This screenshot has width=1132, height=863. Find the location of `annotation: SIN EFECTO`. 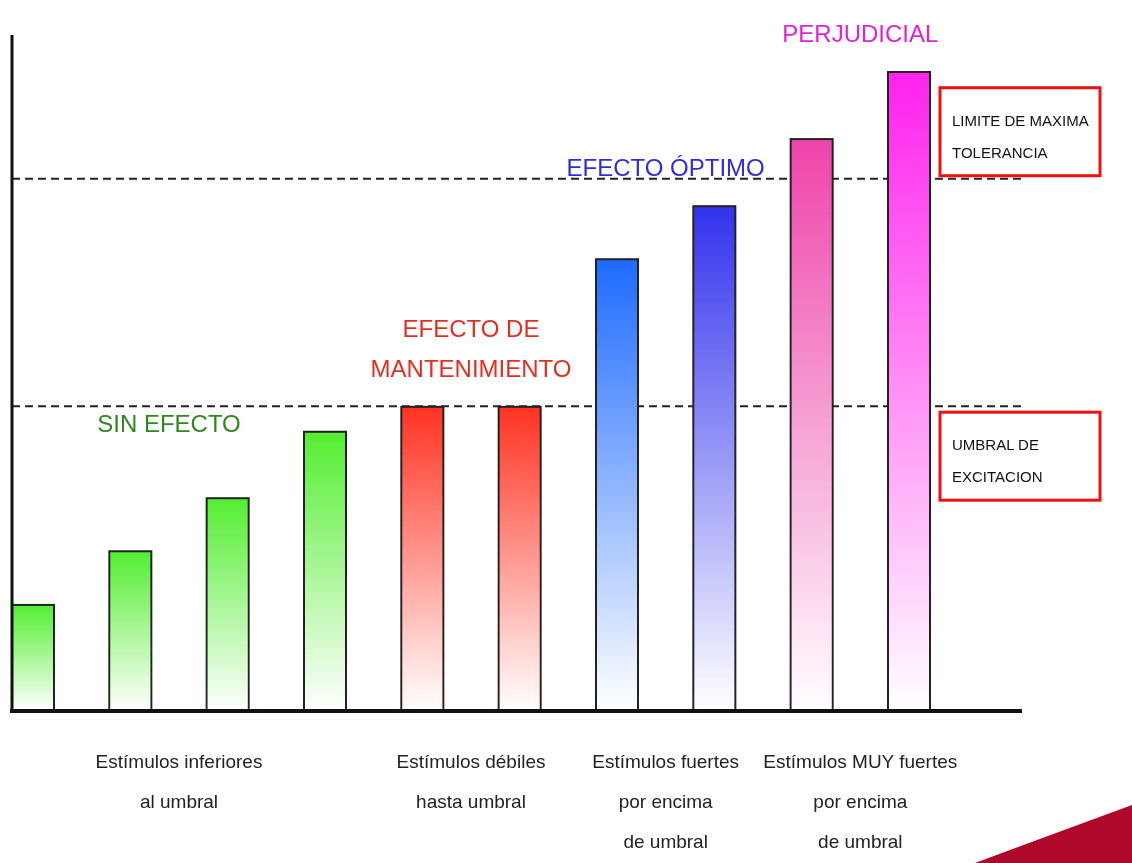

annotation: SIN EFECTO is located at coordinates (169, 423).